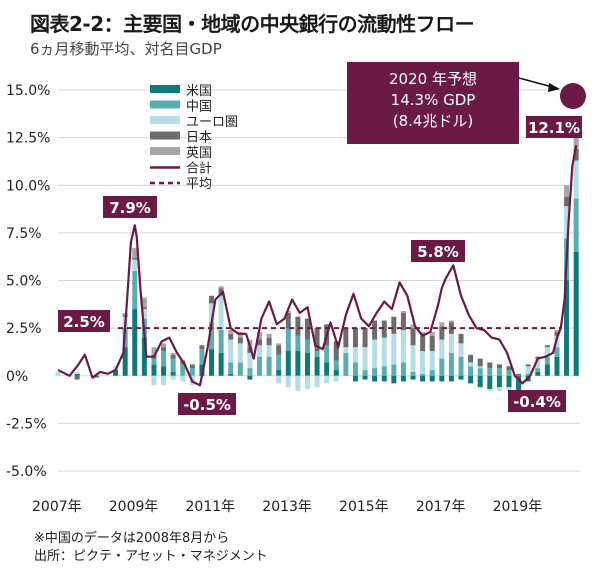 The image size is (600, 568). Describe the element at coordinates (28, 139) in the screenshot. I see `y-tick-label: 12.5%` at that location.